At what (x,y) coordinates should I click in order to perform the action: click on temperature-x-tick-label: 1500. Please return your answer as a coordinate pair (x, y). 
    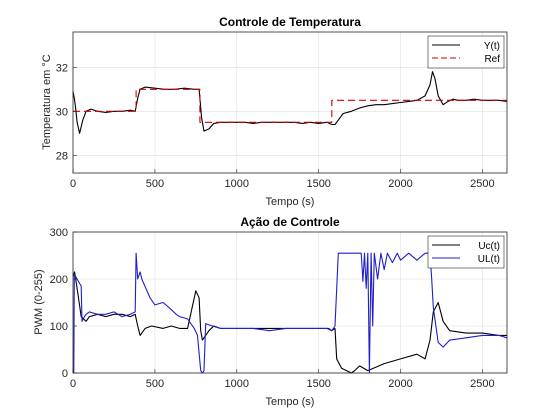
    Looking at the image, I should click on (318, 184).